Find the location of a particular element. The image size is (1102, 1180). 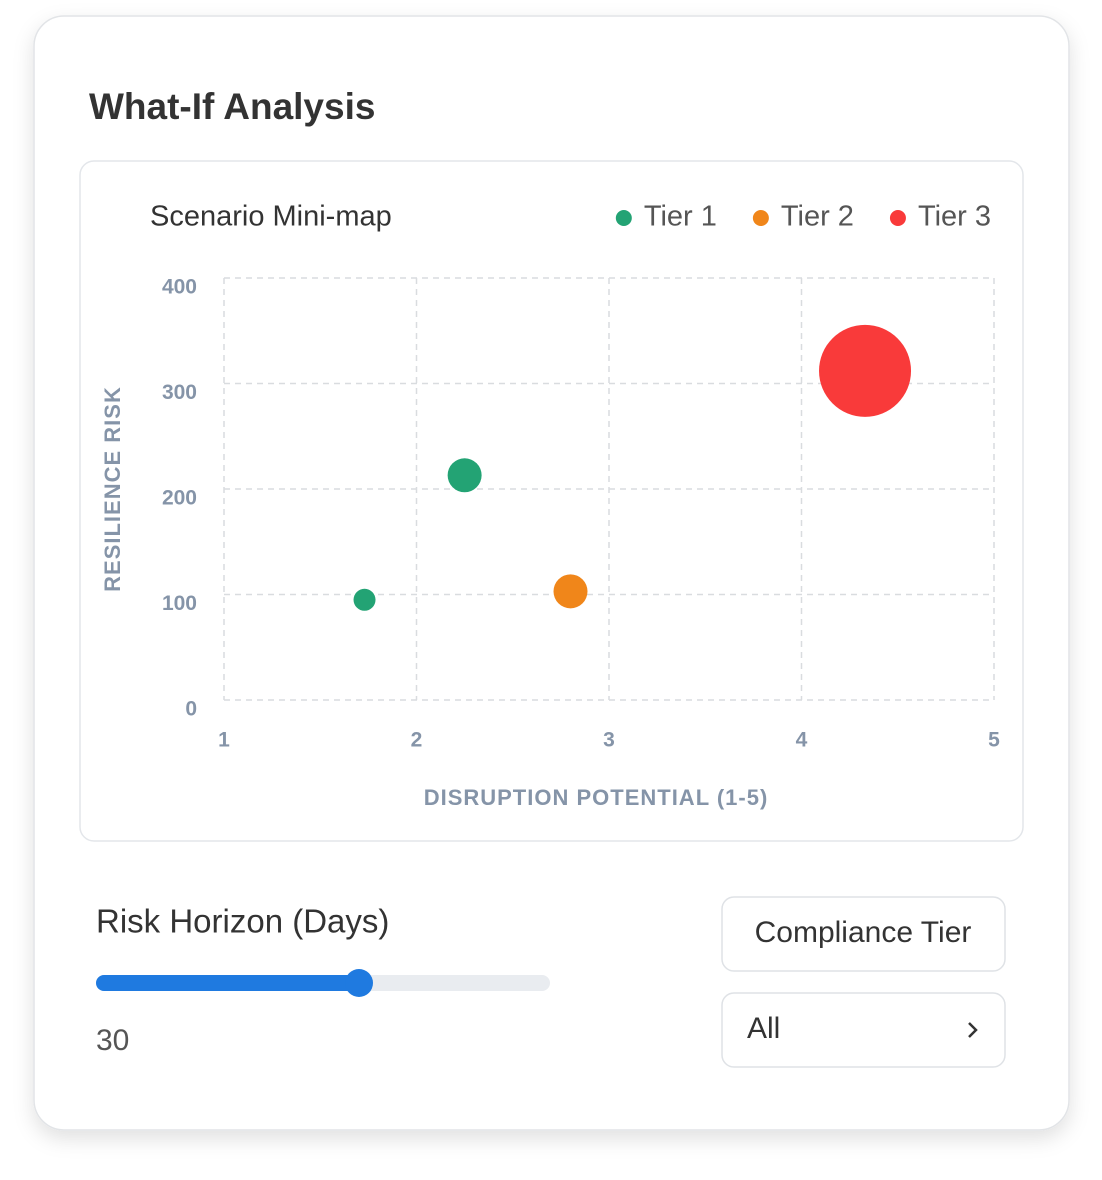

y-tick-label: 300 is located at coordinates (179, 392).